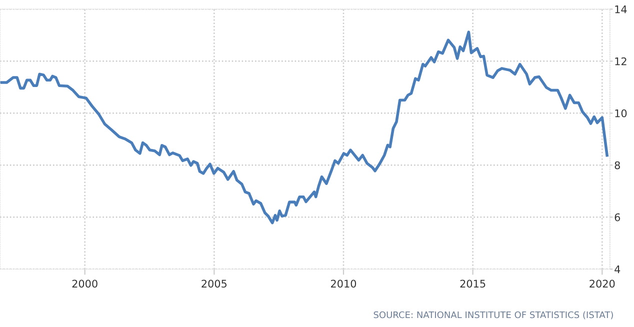 The width and height of the screenshot is (634, 327). I want to click on y-tick-label: 4, so click(617, 269).